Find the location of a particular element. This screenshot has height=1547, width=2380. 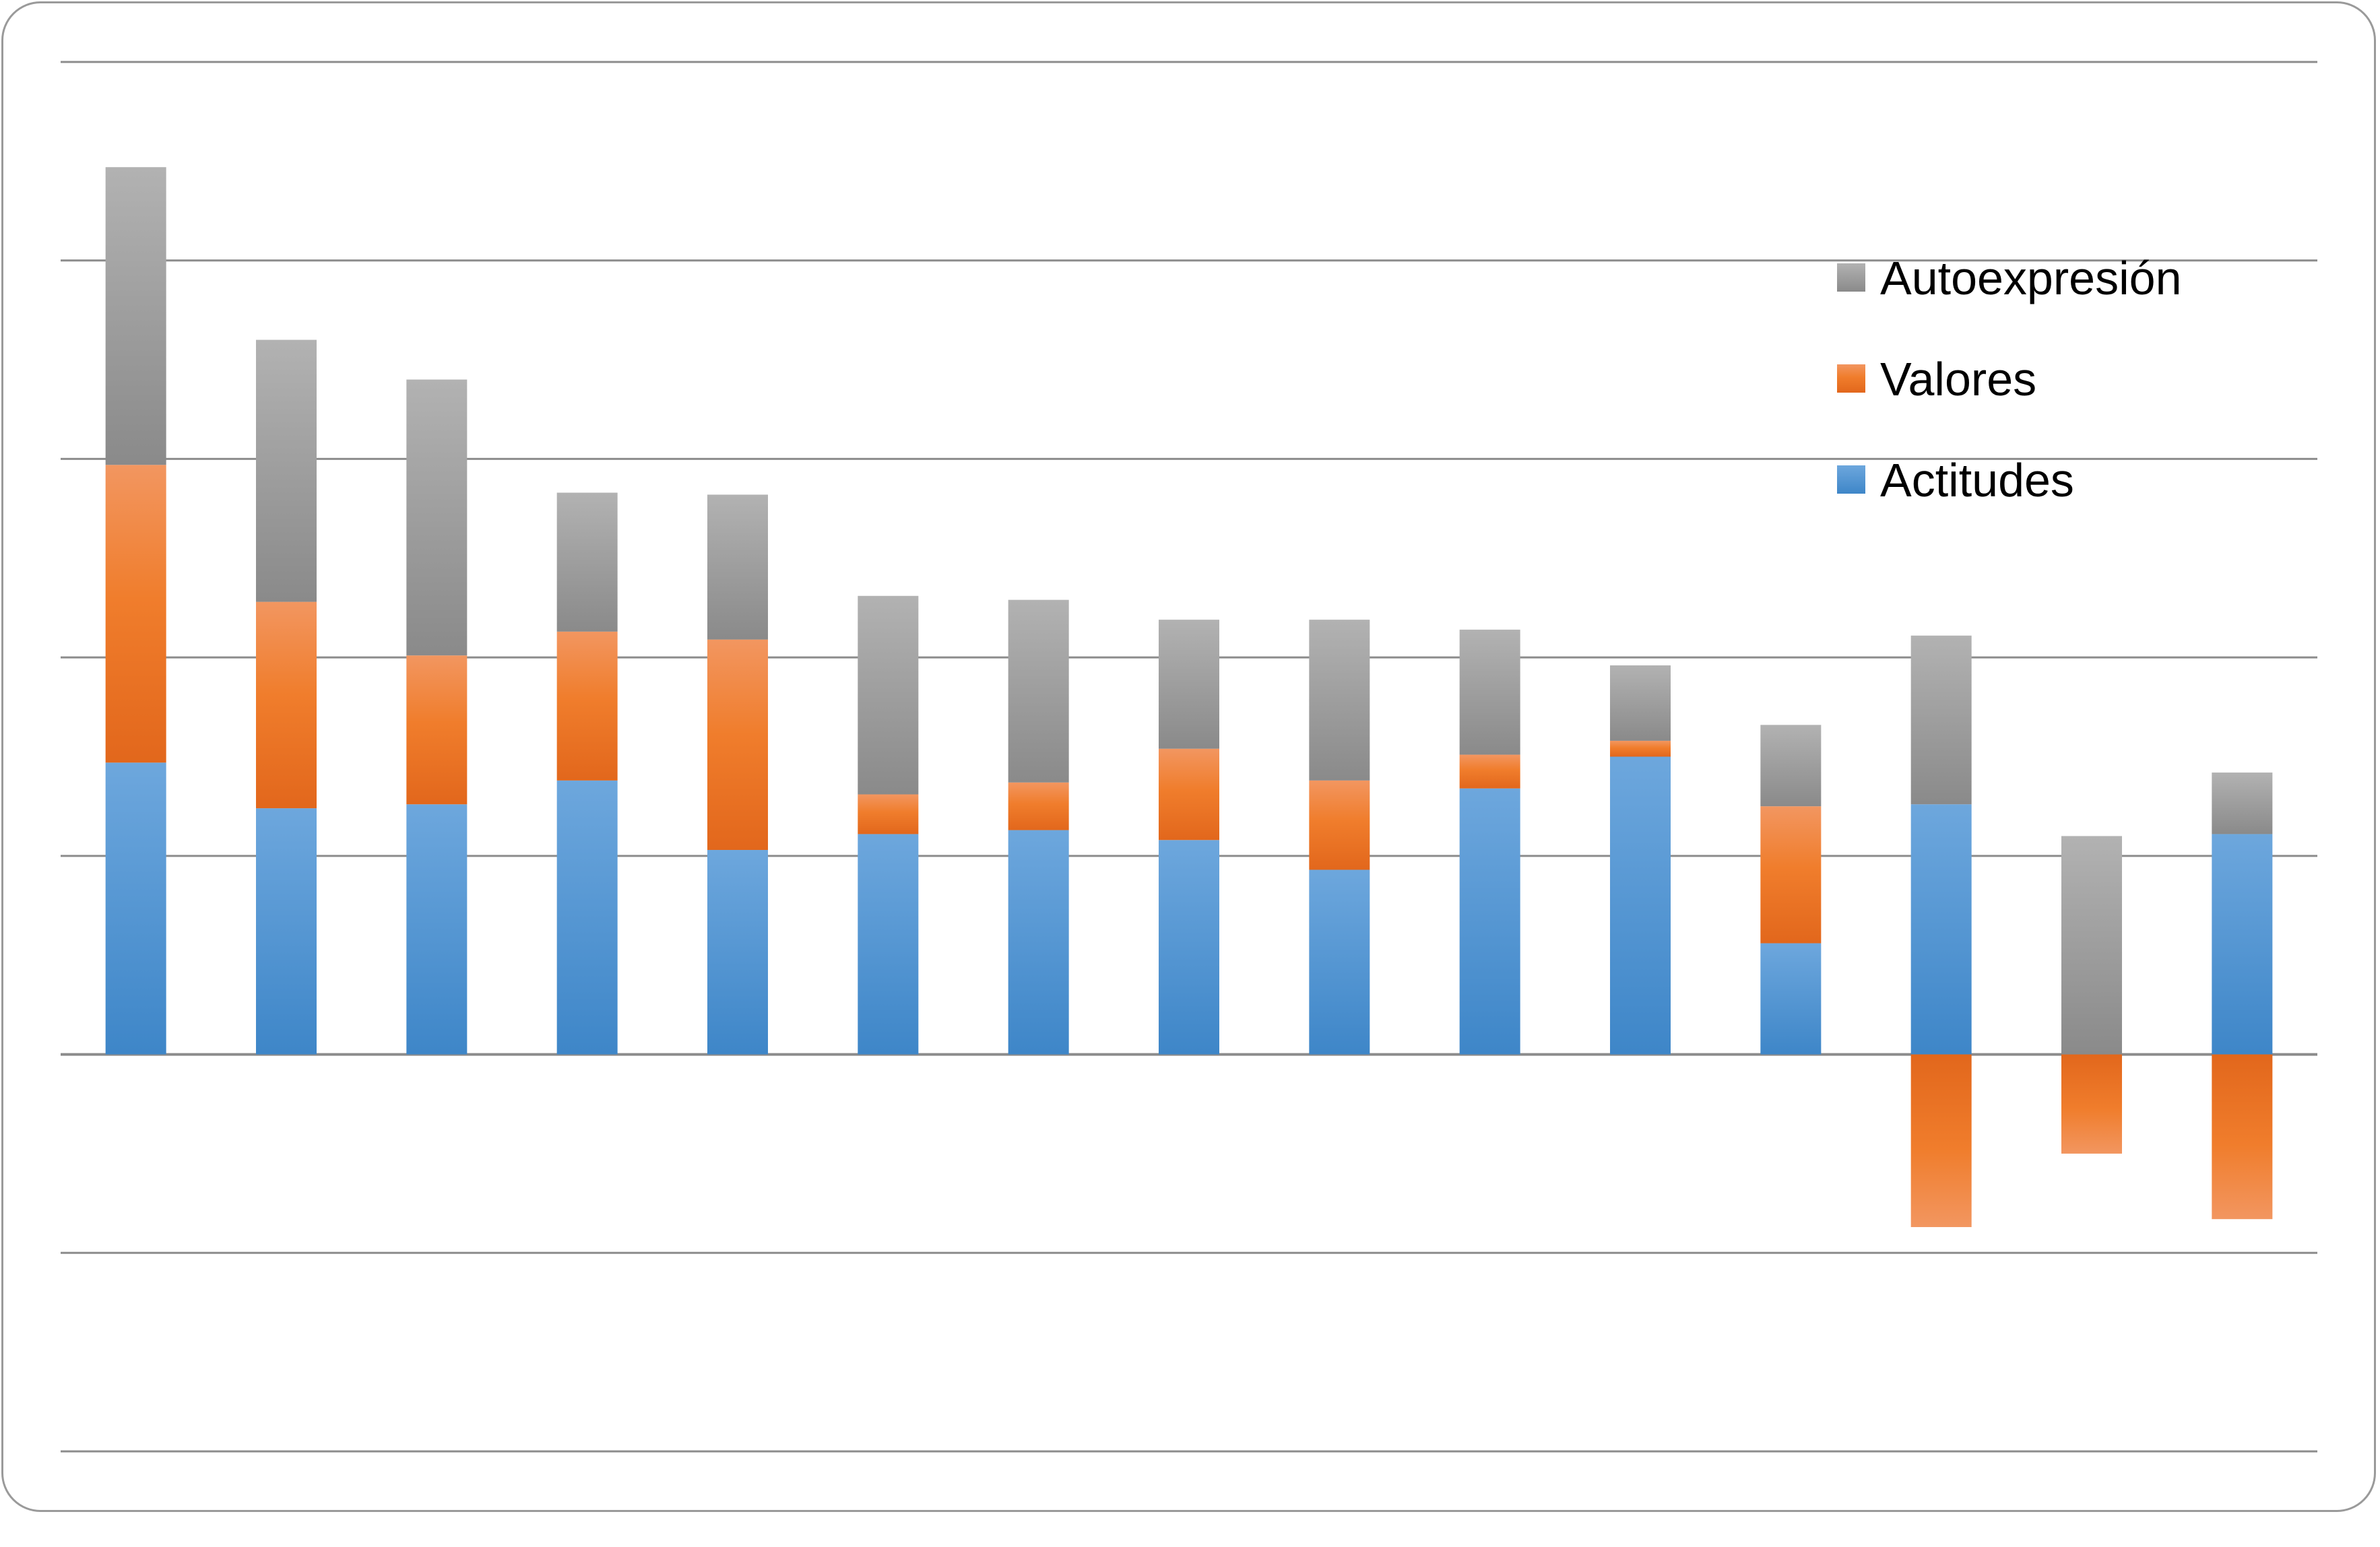

legend: Autoexpresión Valores Actitudes is located at coordinates (2009, 379).